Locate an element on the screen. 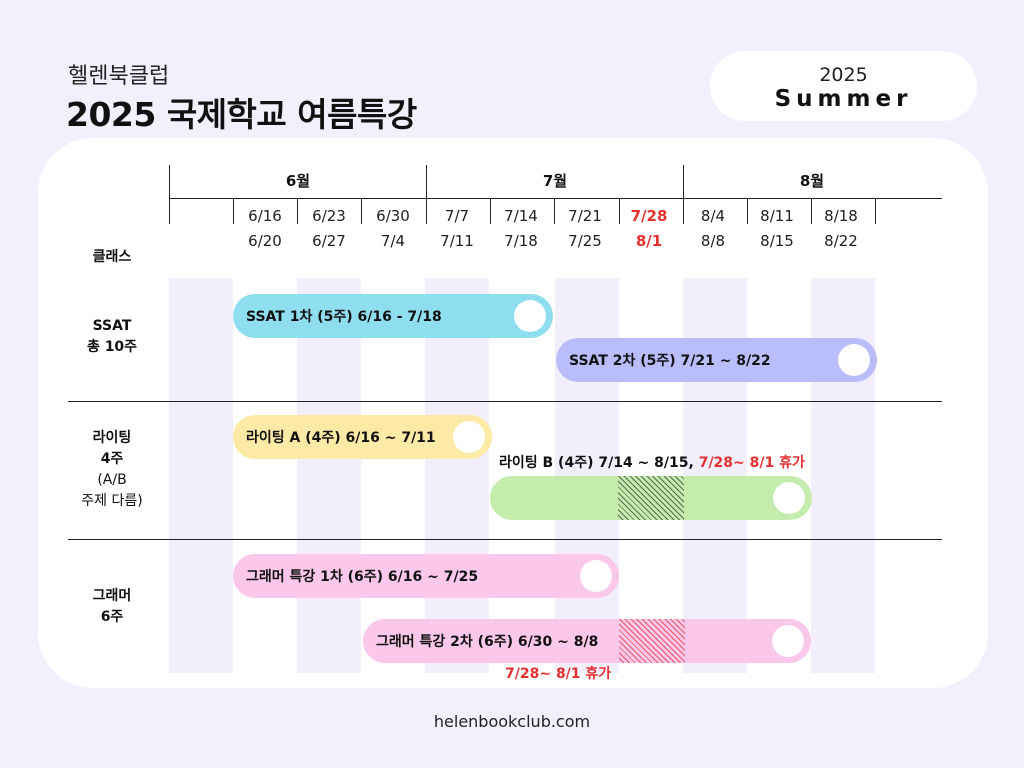 Image resolution: width=1024 pixels, height=768 pixels. ssat-1-label: SSAT 1차 (5주) 6/16 - 7/18 is located at coordinates (344, 317).